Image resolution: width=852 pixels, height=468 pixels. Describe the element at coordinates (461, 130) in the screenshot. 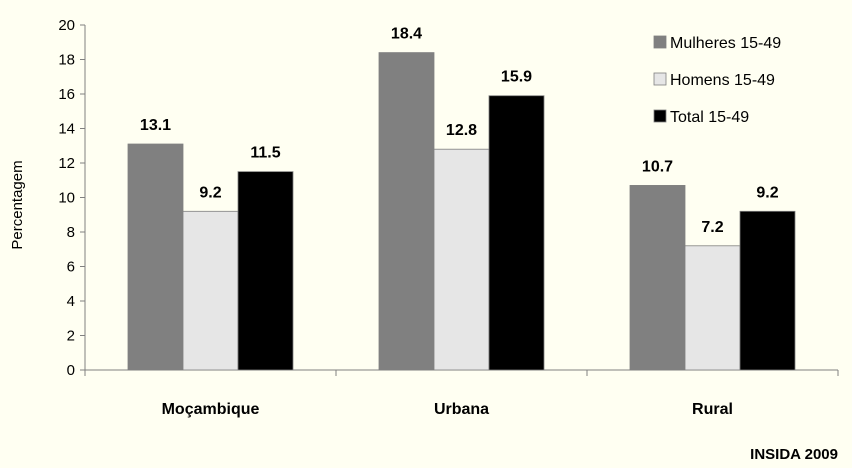

I see `data-label: 12.8` at that location.